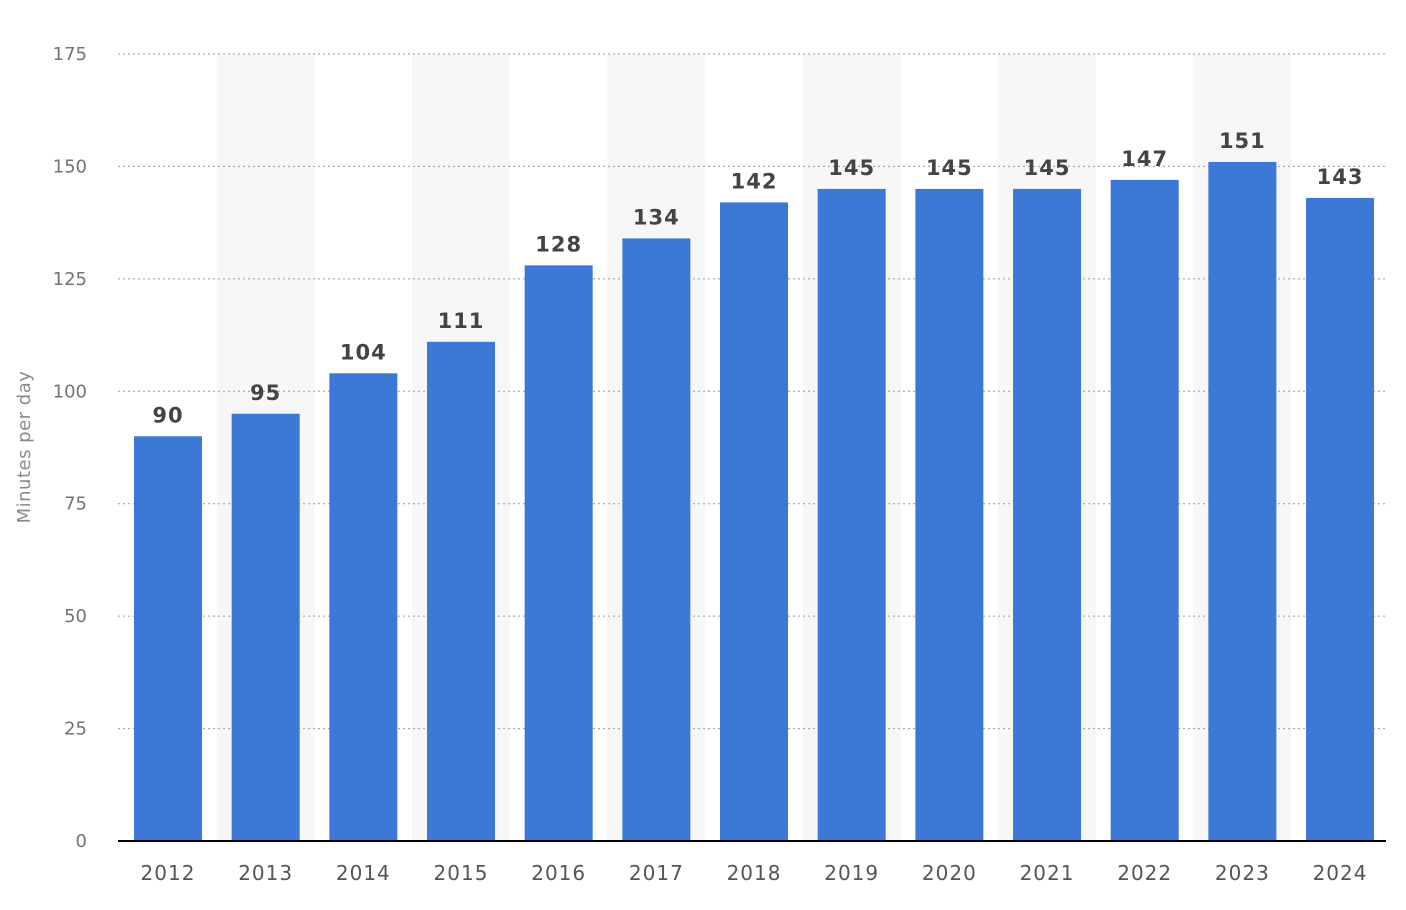 This screenshot has height=910, width=1406. What do you see at coordinates (363, 352) in the screenshot?
I see `data-label: 104` at bounding box center [363, 352].